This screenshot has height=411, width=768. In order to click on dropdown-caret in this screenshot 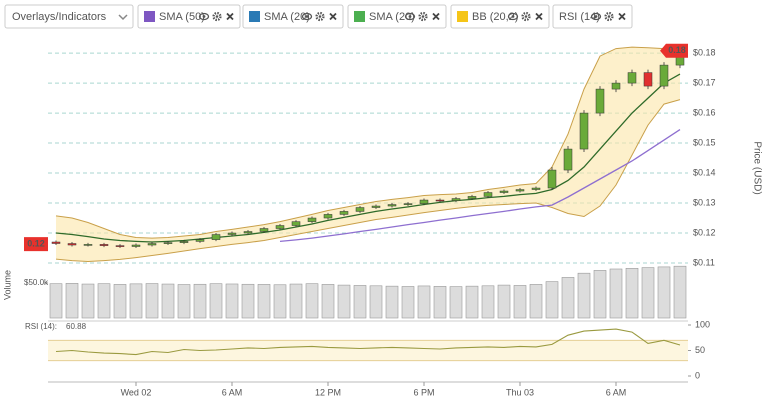, I will do `click(123, 17)`.